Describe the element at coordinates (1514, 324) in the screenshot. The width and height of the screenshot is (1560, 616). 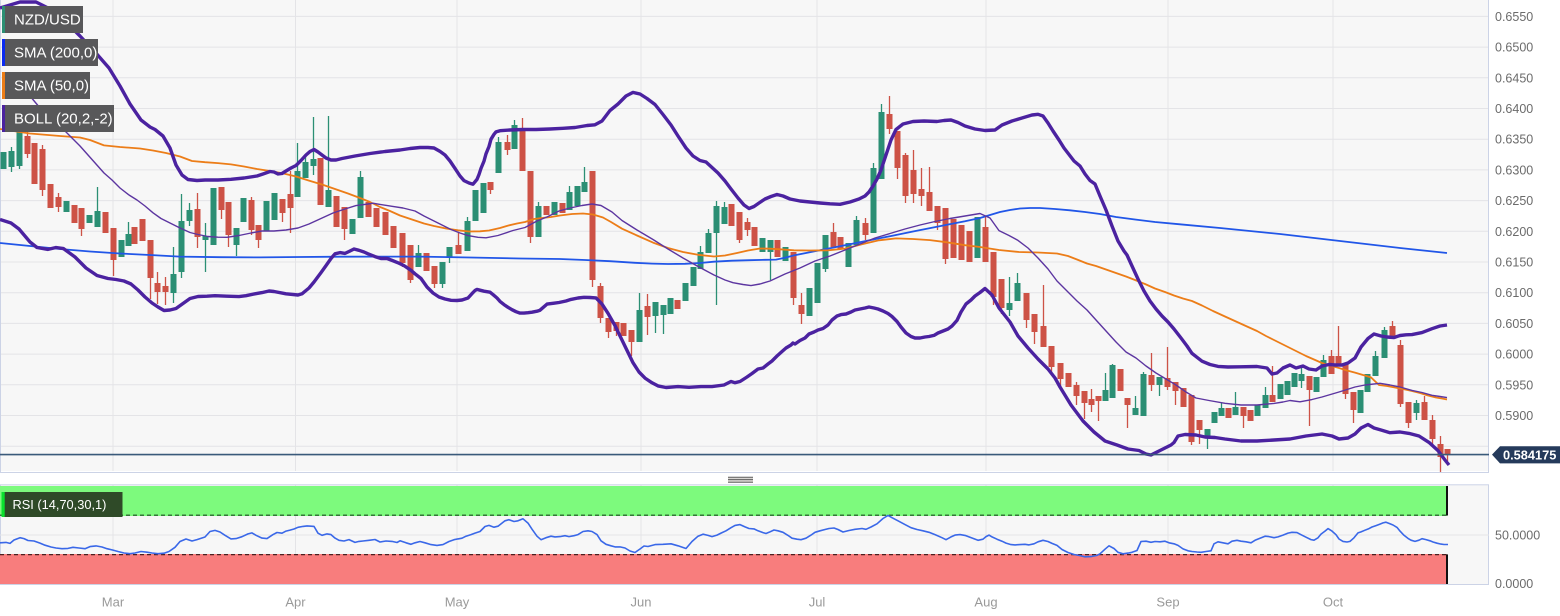
I see `svg-text: 0.6050` at that location.